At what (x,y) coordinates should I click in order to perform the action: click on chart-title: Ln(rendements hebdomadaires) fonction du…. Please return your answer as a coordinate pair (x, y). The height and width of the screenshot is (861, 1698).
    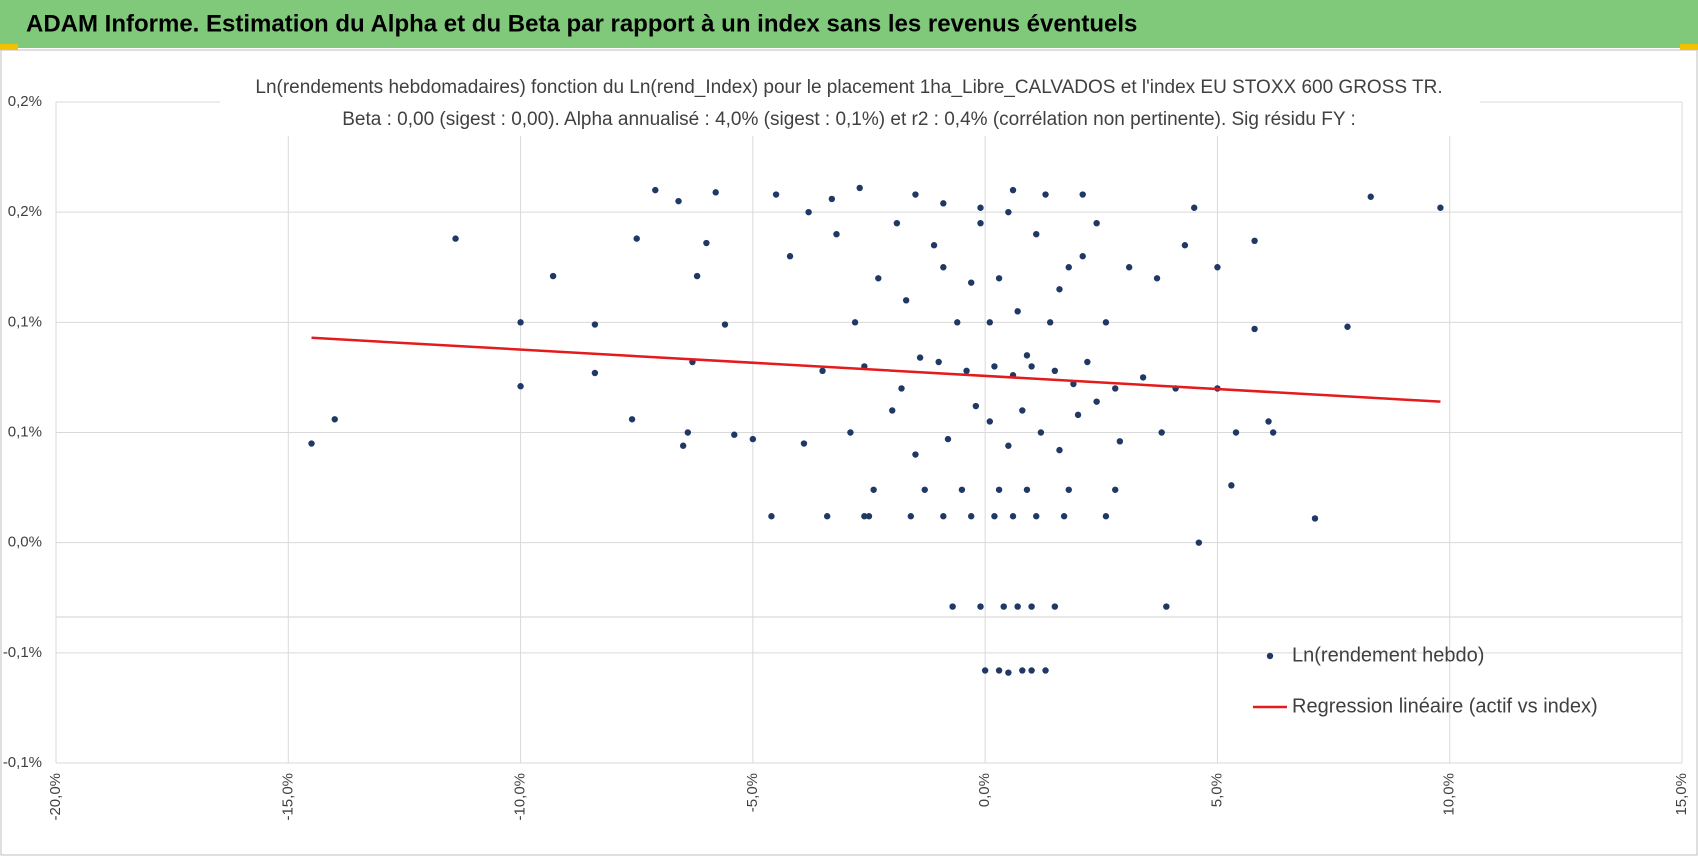
    Looking at the image, I should click on (848, 87).